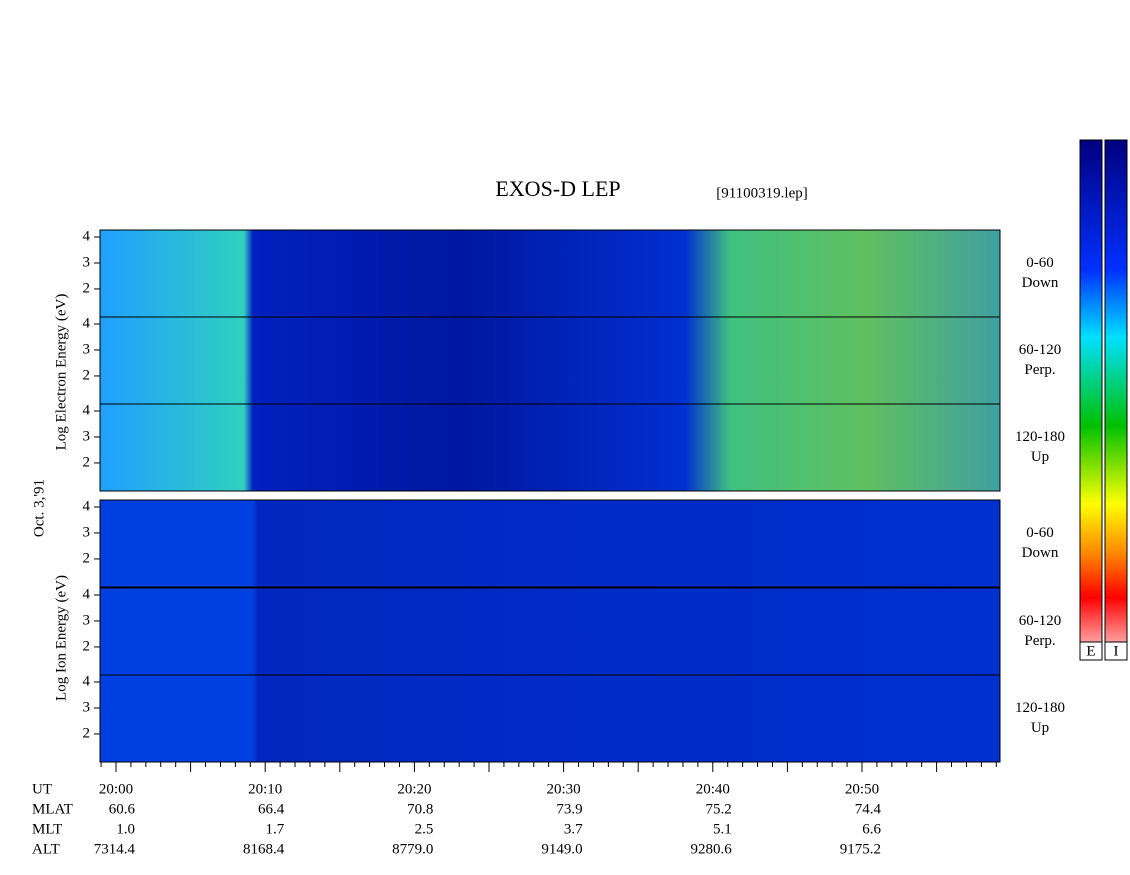 Image resolution: width=1130 pixels, height=875 pixels. Describe the element at coordinates (420, 809) in the screenshot. I see `row-value: 70.8` at that location.